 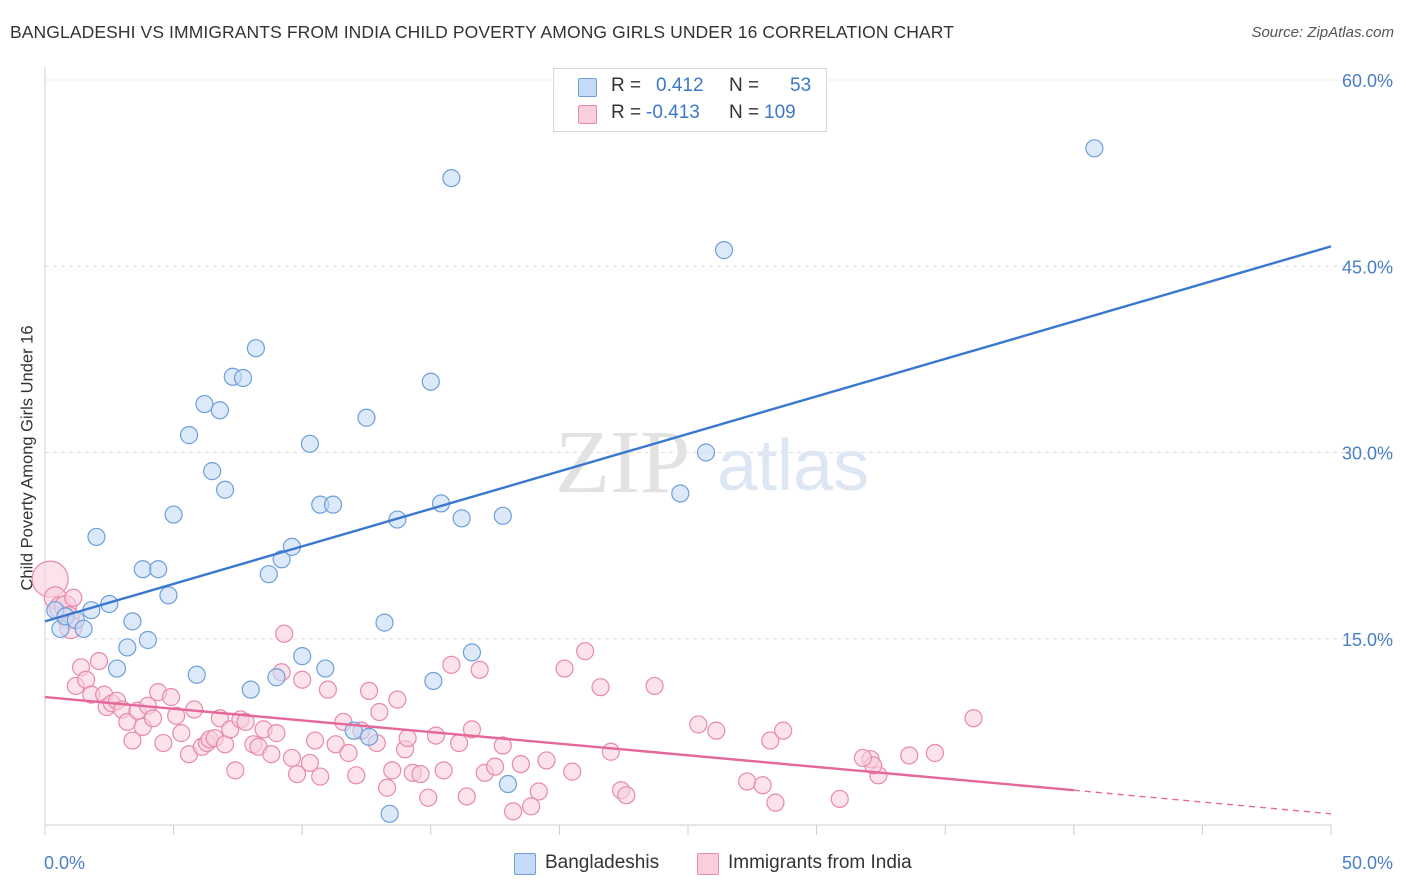 I want to click on legend-row-bangladeshis: R = 0.412 N = 53, so click(x=690, y=87).